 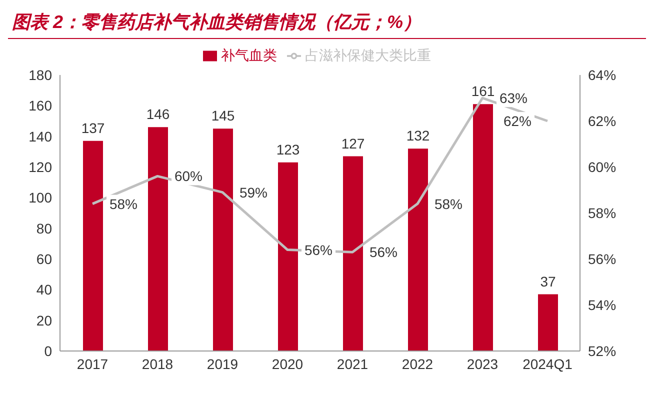 What do you see at coordinates (40, 166) in the screenshot?
I see `y-tick-label: 120` at bounding box center [40, 166].